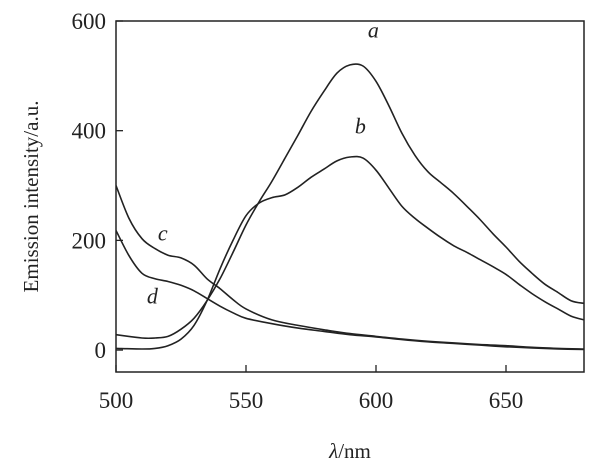  Describe the element at coordinates (376, 400) in the screenshot. I see `x-tick-label: 600` at that location.